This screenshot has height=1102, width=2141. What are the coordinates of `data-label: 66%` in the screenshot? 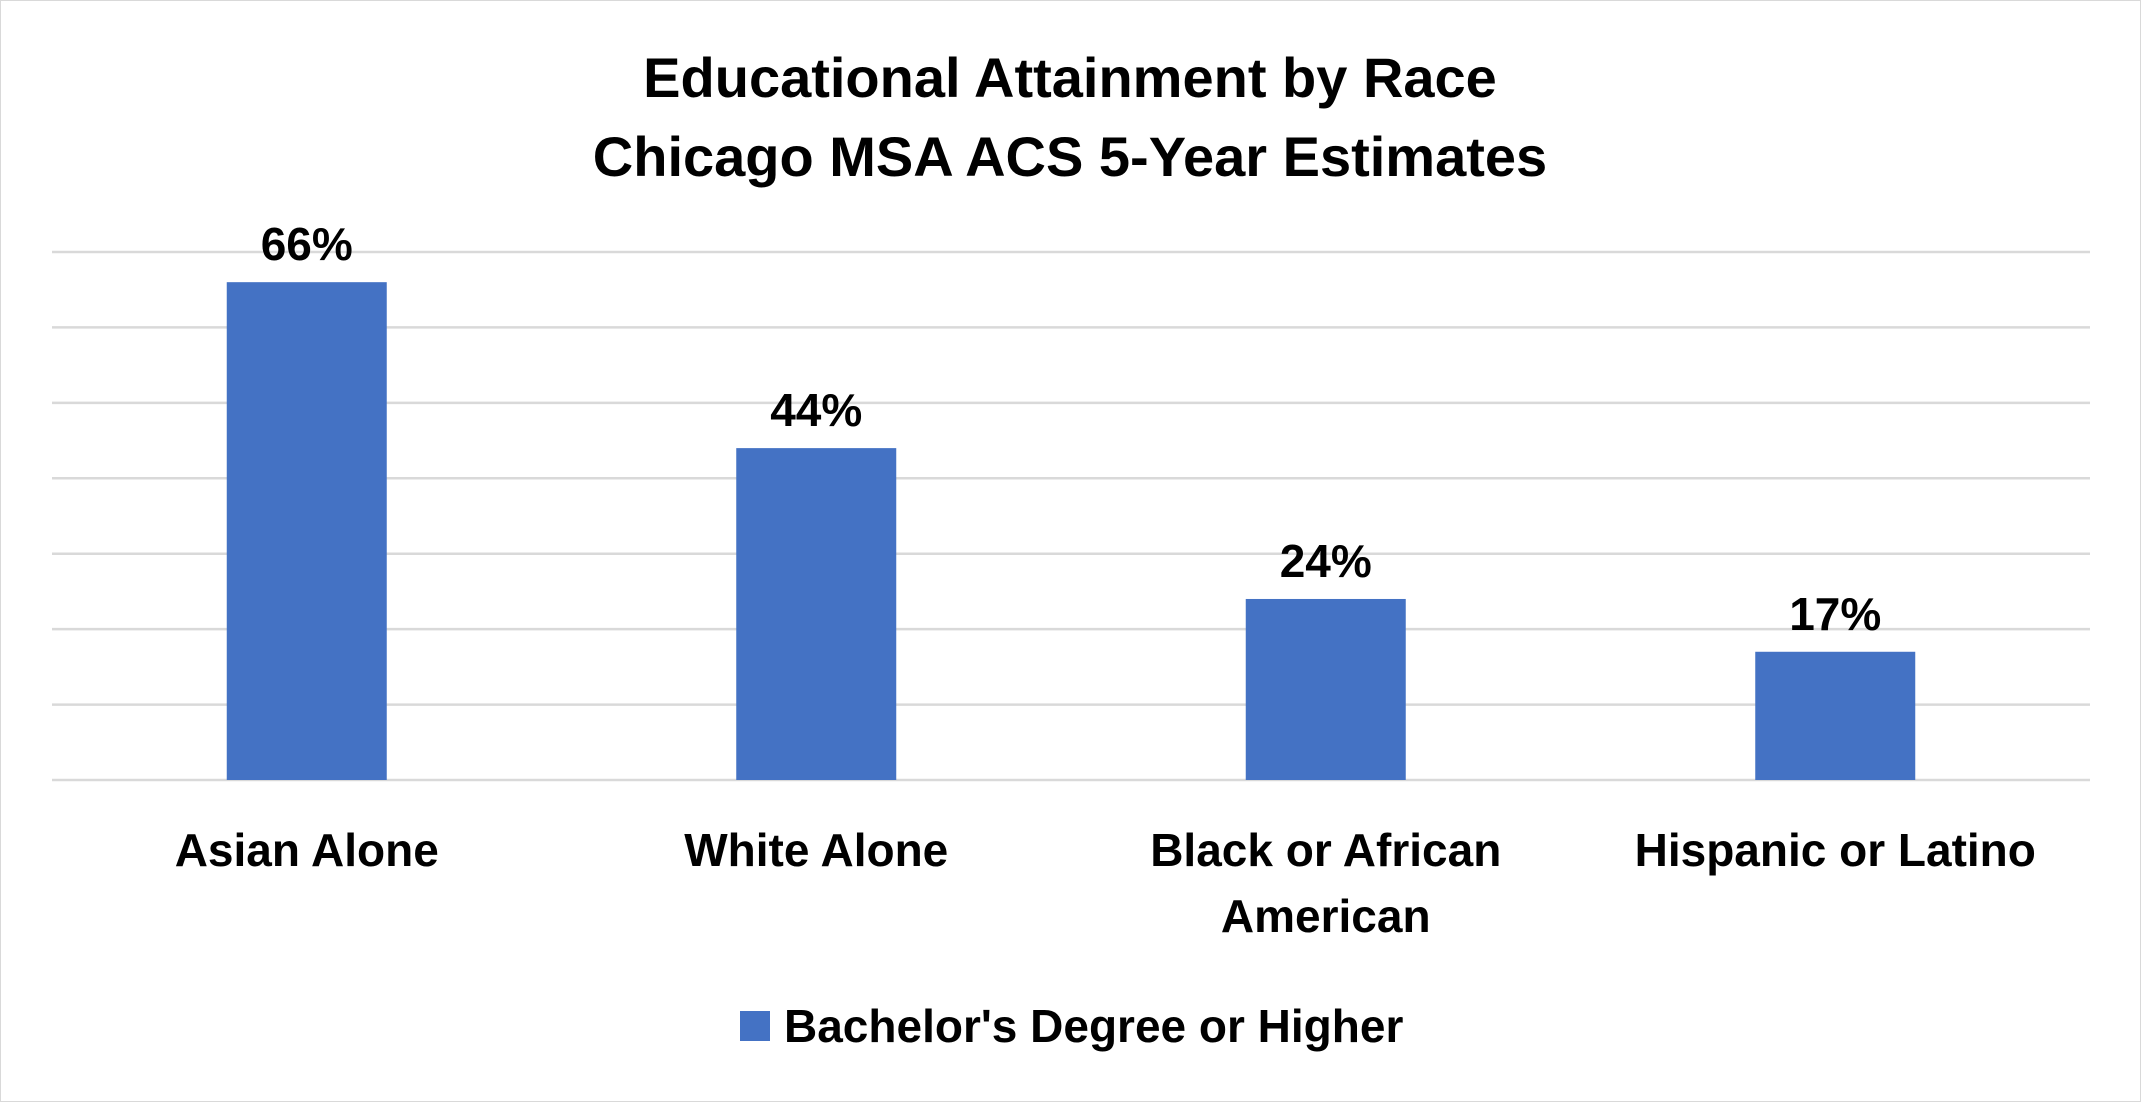 It's located at (307, 244).